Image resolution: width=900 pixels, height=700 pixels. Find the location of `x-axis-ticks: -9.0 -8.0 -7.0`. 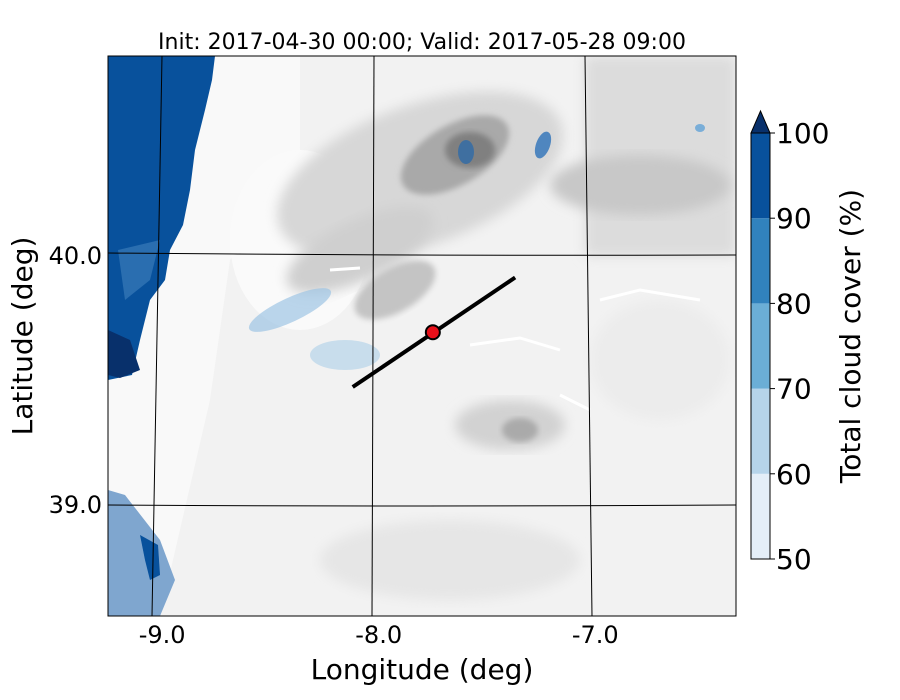

x-axis-ticks: -9.0 -8.0 -7.0 is located at coordinates (379, 635).